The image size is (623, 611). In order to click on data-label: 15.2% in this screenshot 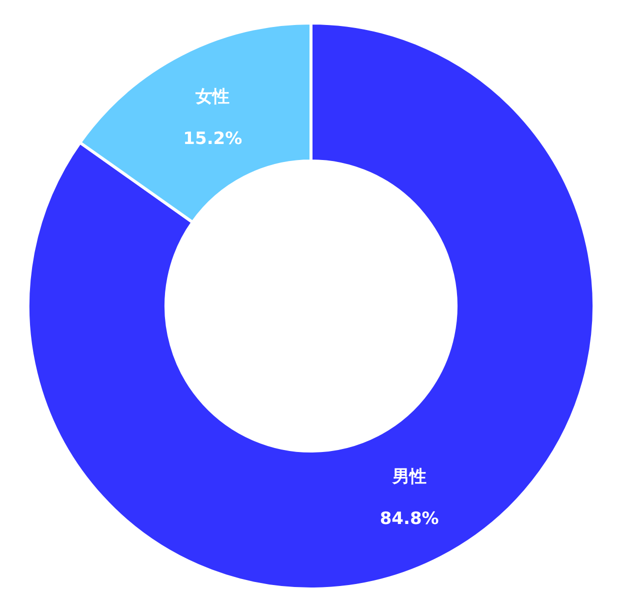, I will do `click(212, 138)`.